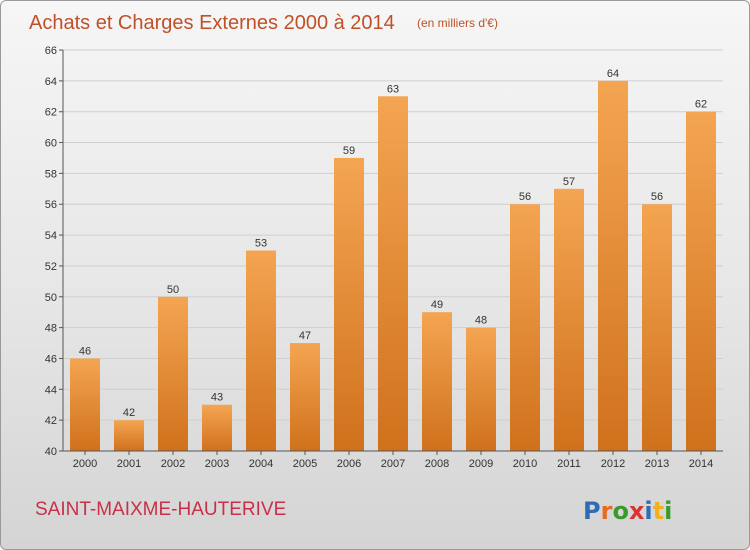 This screenshot has height=550, width=750. Describe the element at coordinates (613, 265) in the screenshot. I see `bar-2012` at that location.